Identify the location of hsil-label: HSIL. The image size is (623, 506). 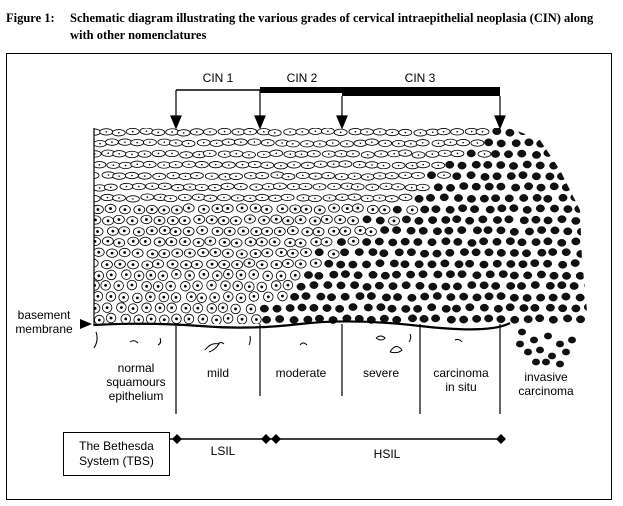
(387, 454).